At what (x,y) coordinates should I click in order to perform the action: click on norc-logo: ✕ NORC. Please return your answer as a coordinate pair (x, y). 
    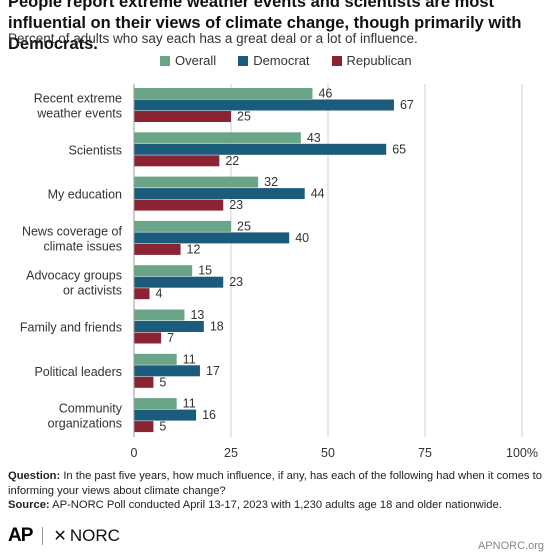
    Looking at the image, I should click on (86, 536).